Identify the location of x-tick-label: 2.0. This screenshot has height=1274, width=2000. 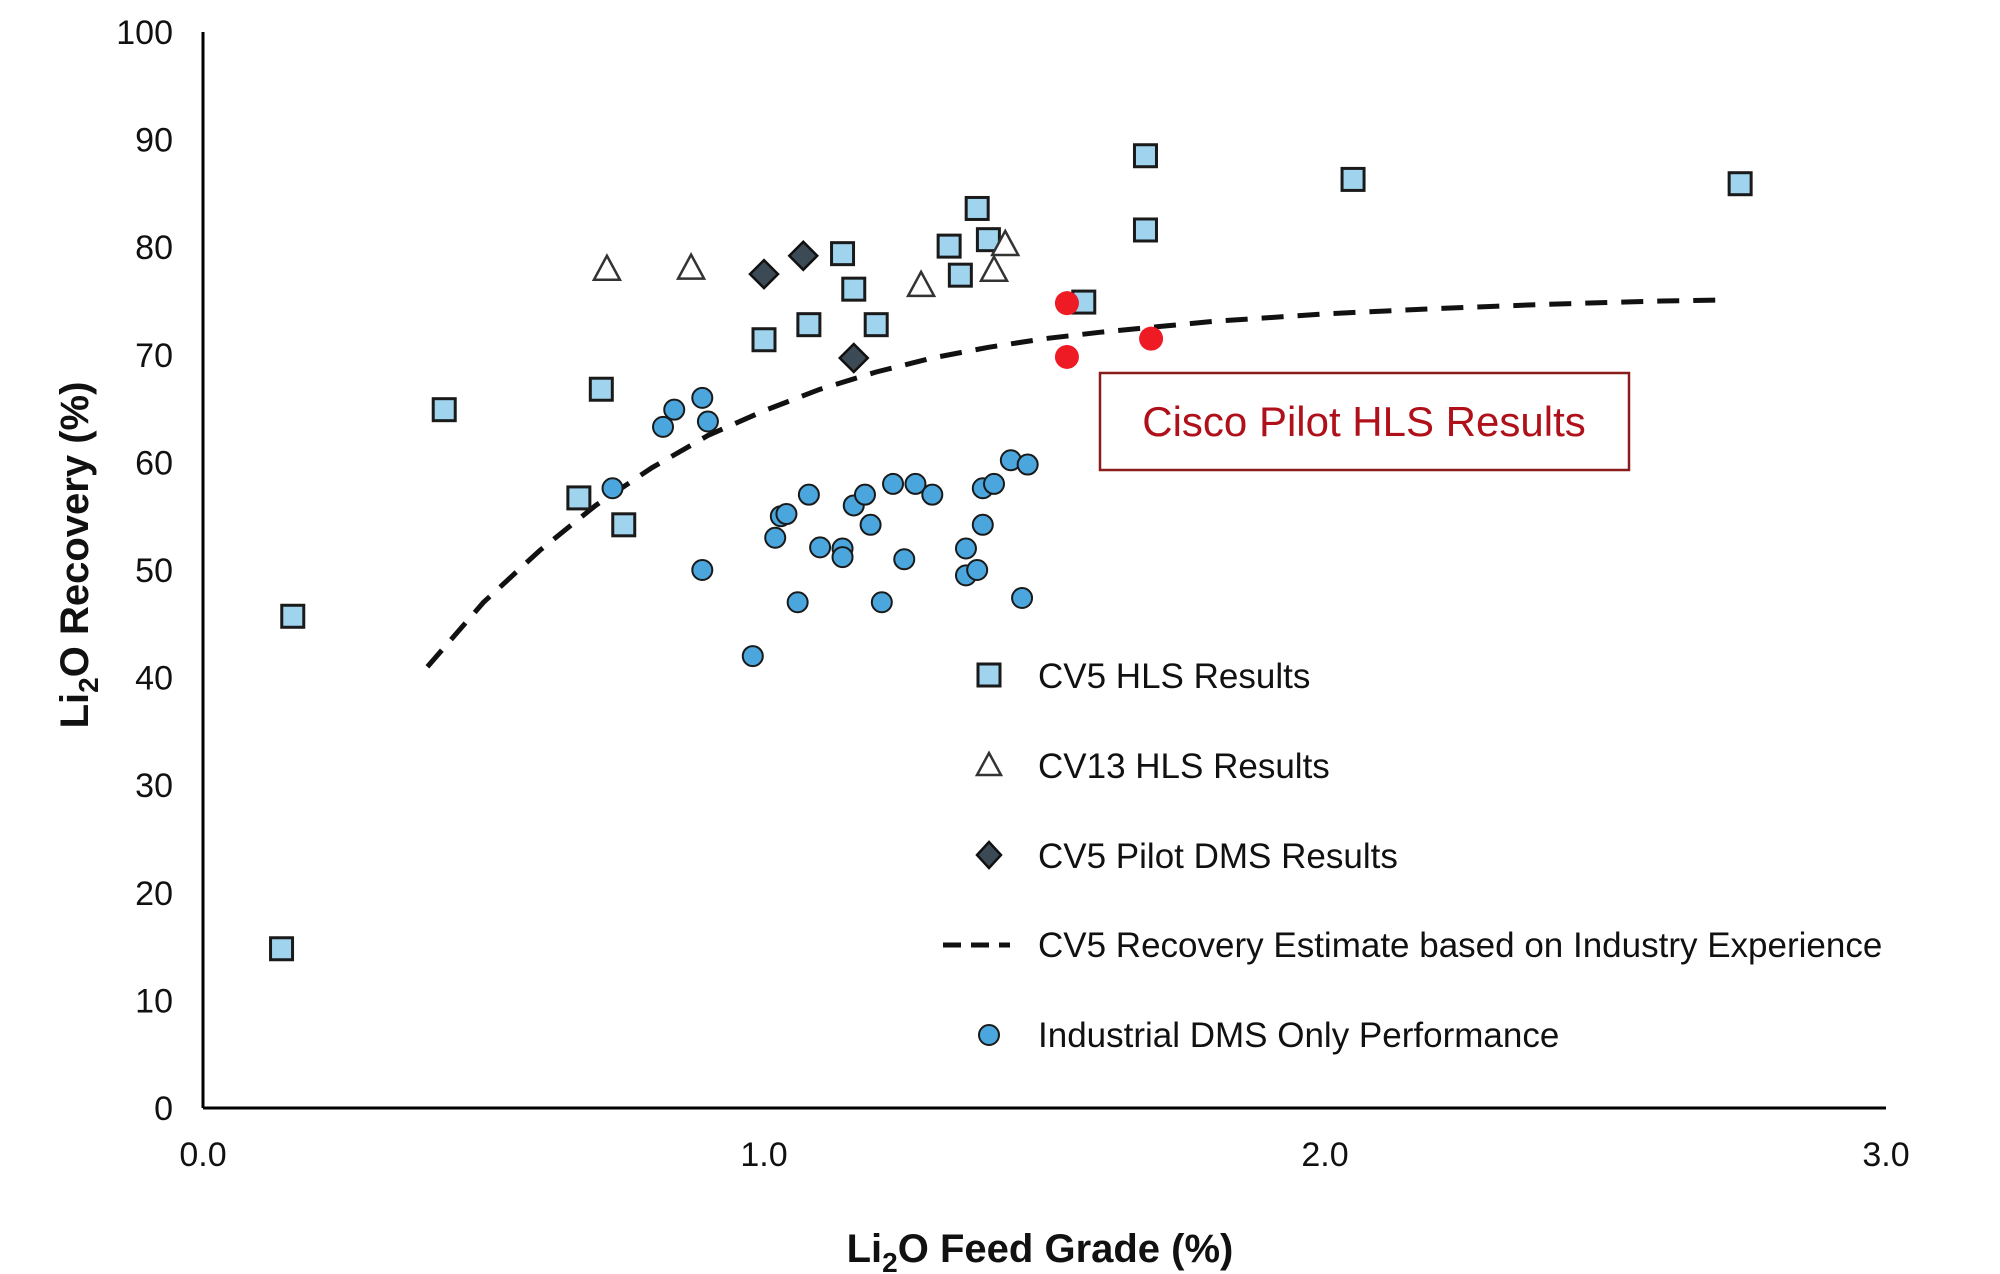
(1324, 1155).